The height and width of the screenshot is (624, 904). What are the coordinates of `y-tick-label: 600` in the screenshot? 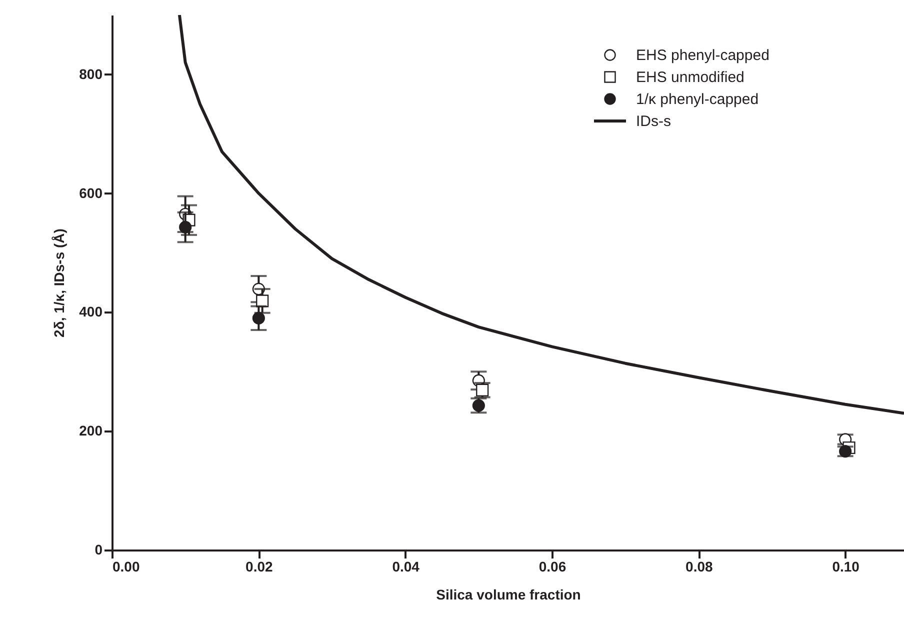 It's located at (91, 192).